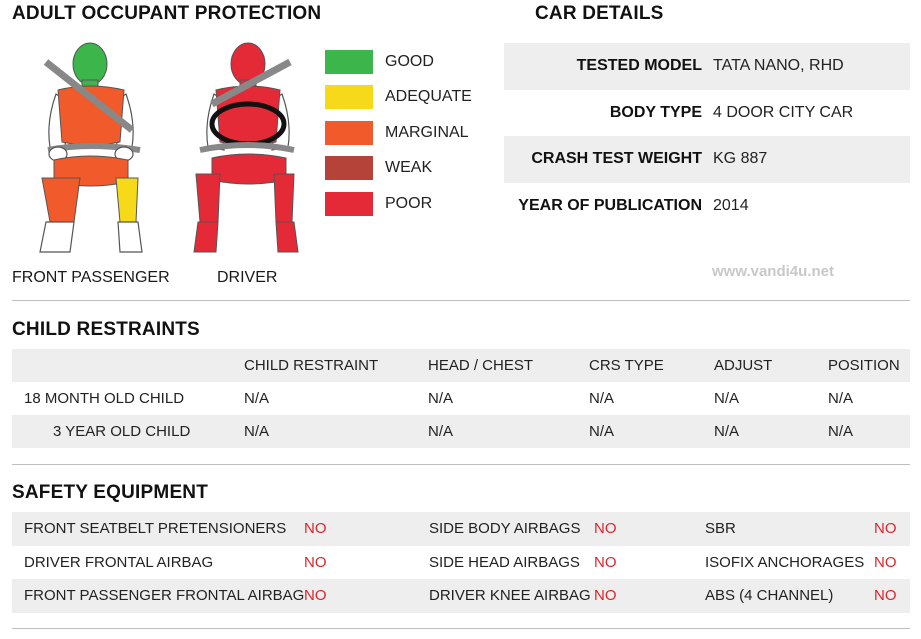 The height and width of the screenshot is (639, 921). I want to click on detail-key: CRASH TEST WEIGHT, so click(616, 159).